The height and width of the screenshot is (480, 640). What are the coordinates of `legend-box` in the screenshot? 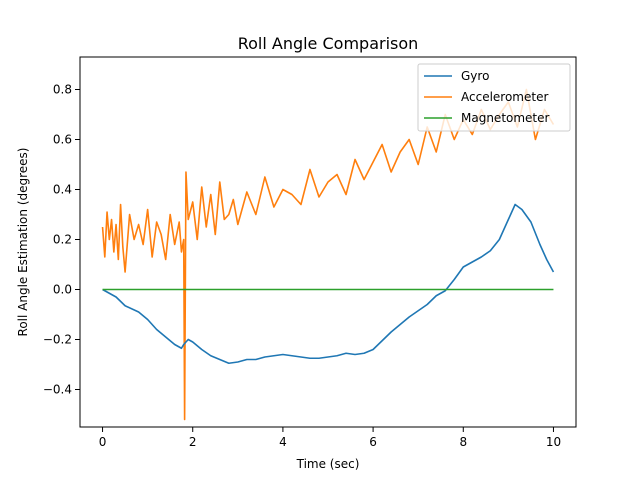 It's located at (494, 97).